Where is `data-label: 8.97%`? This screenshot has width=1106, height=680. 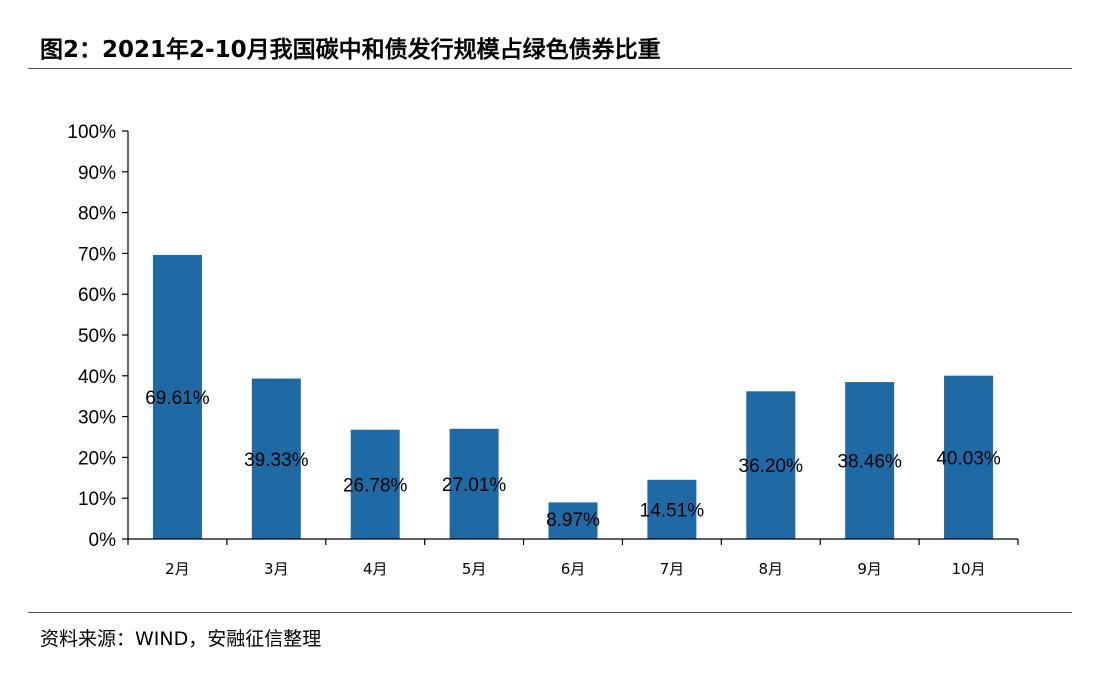
data-label: 8.97% is located at coordinates (573, 520).